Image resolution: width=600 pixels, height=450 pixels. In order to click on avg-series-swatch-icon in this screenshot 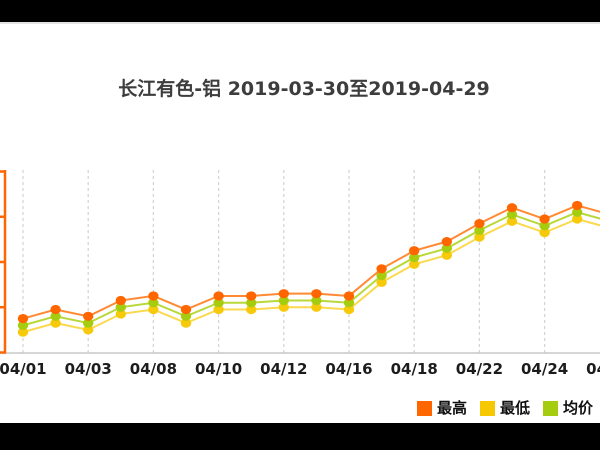, I will do `click(551, 408)`.